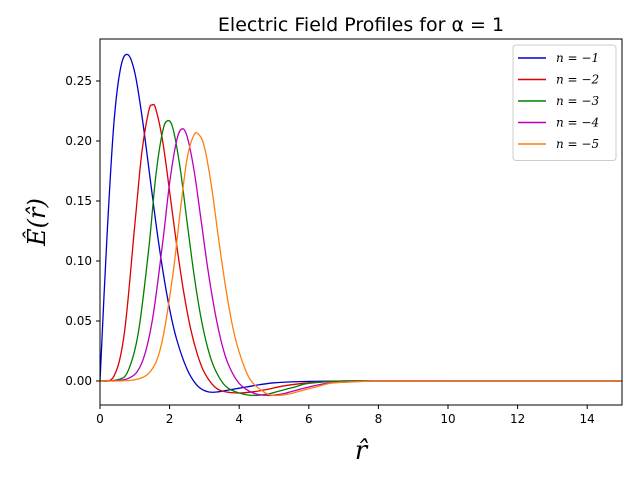 The height and width of the screenshot is (480, 640). What do you see at coordinates (78, 201) in the screenshot?
I see `y-tick-label: 0.15` at bounding box center [78, 201].